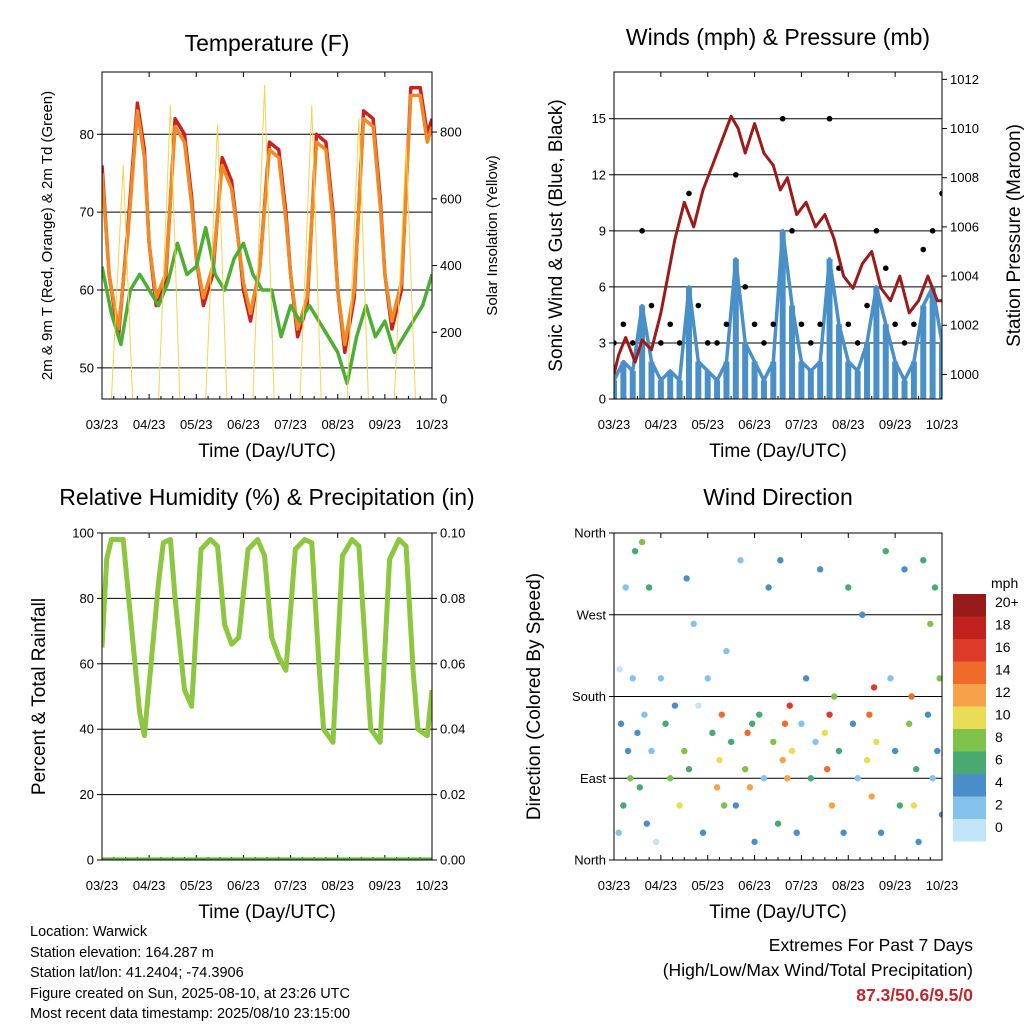  Describe the element at coordinates (602, 342) in the screenshot. I see `y-tick-label: 3` at that location.